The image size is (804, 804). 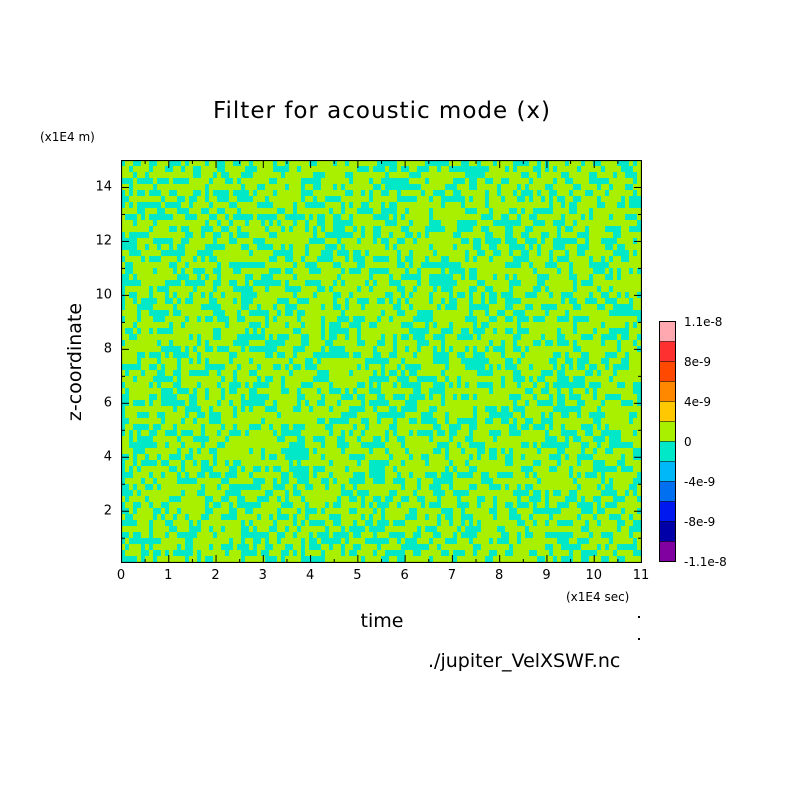 I want to click on colorbar-label: -1.1e-8, so click(x=705, y=562).